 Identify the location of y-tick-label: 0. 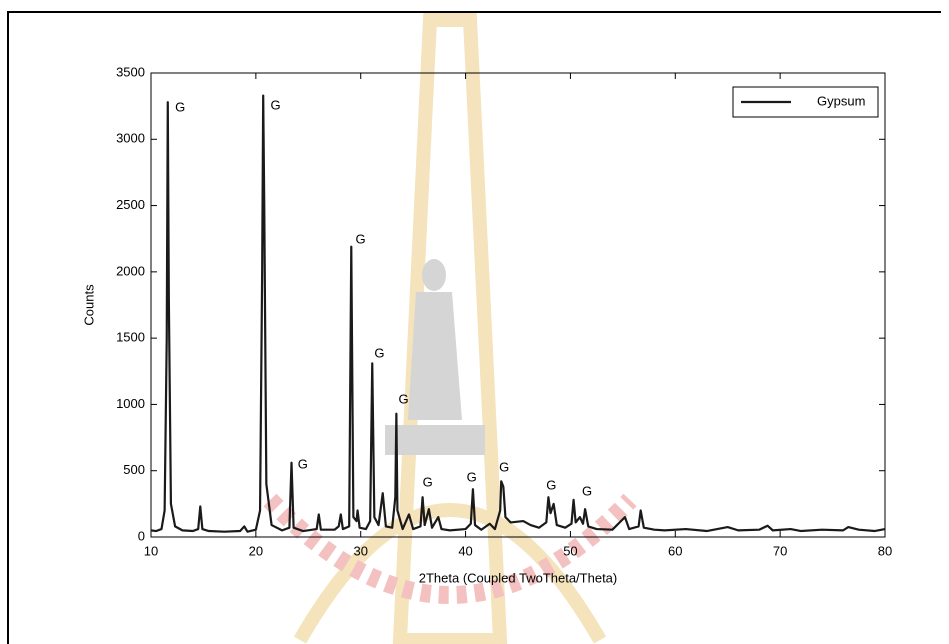
(141, 535).